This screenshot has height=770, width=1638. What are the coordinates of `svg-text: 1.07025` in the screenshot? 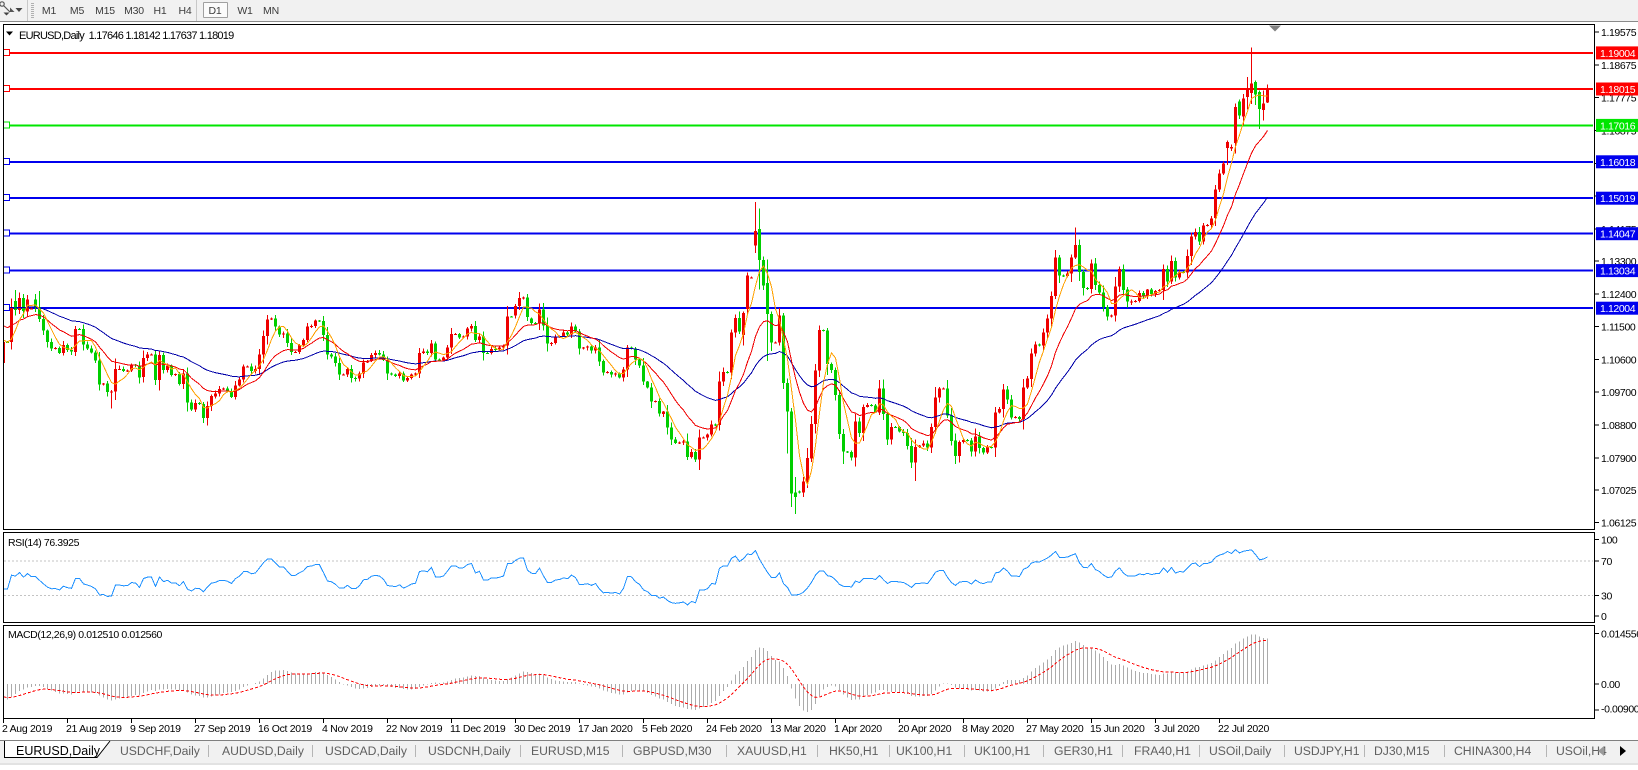 It's located at (1619, 491).